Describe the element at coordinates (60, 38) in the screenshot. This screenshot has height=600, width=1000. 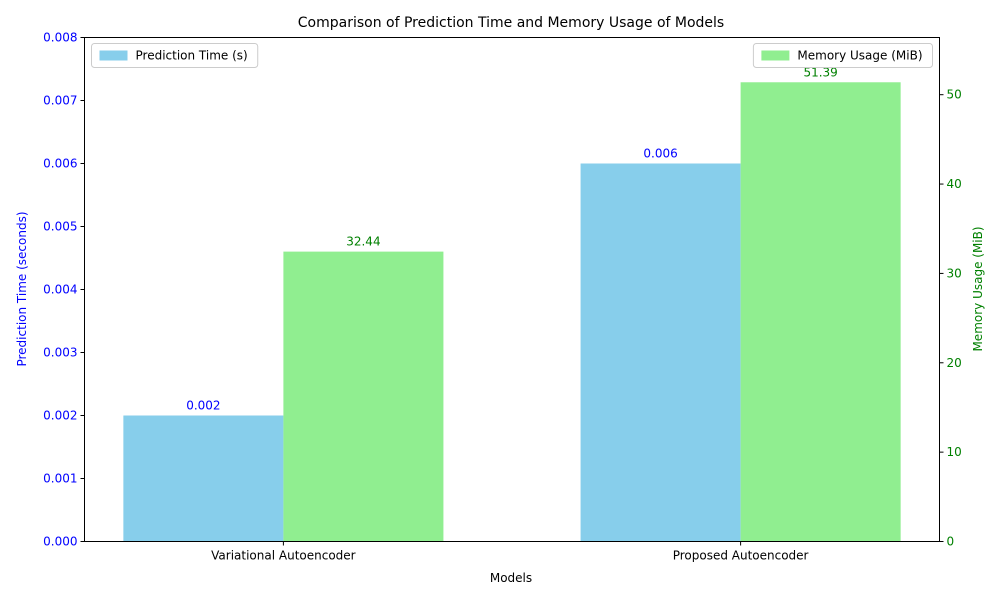
I see `y-left-tick-label: 0.008` at that location.